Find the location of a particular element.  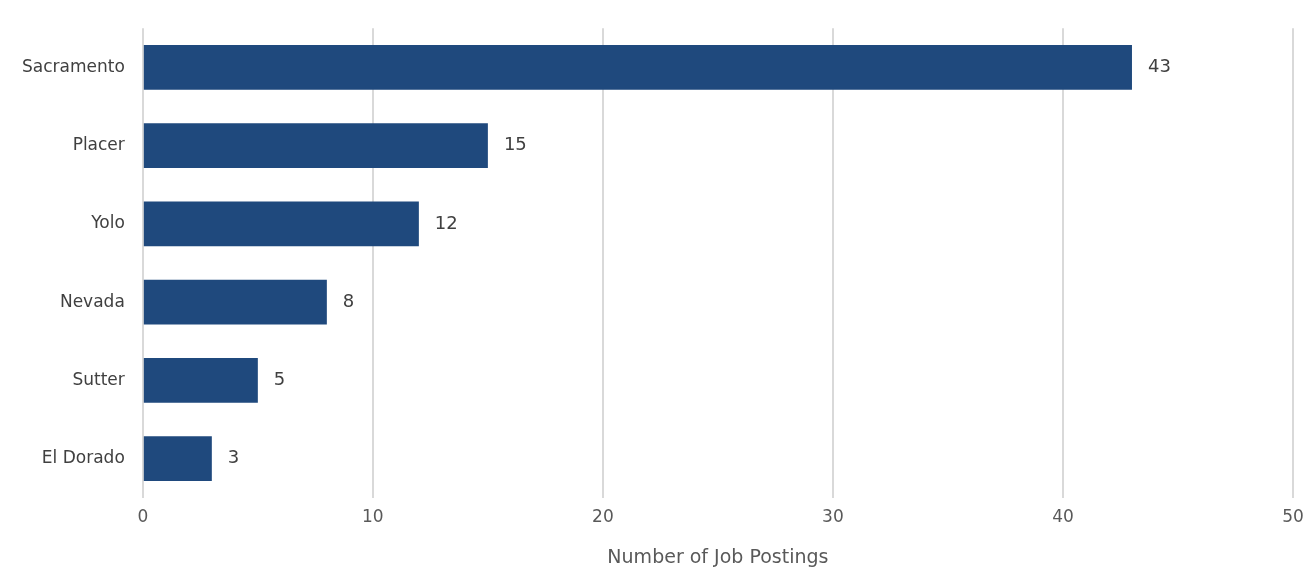

y-tick-label: Yolo is located at coordinates (107, 222).